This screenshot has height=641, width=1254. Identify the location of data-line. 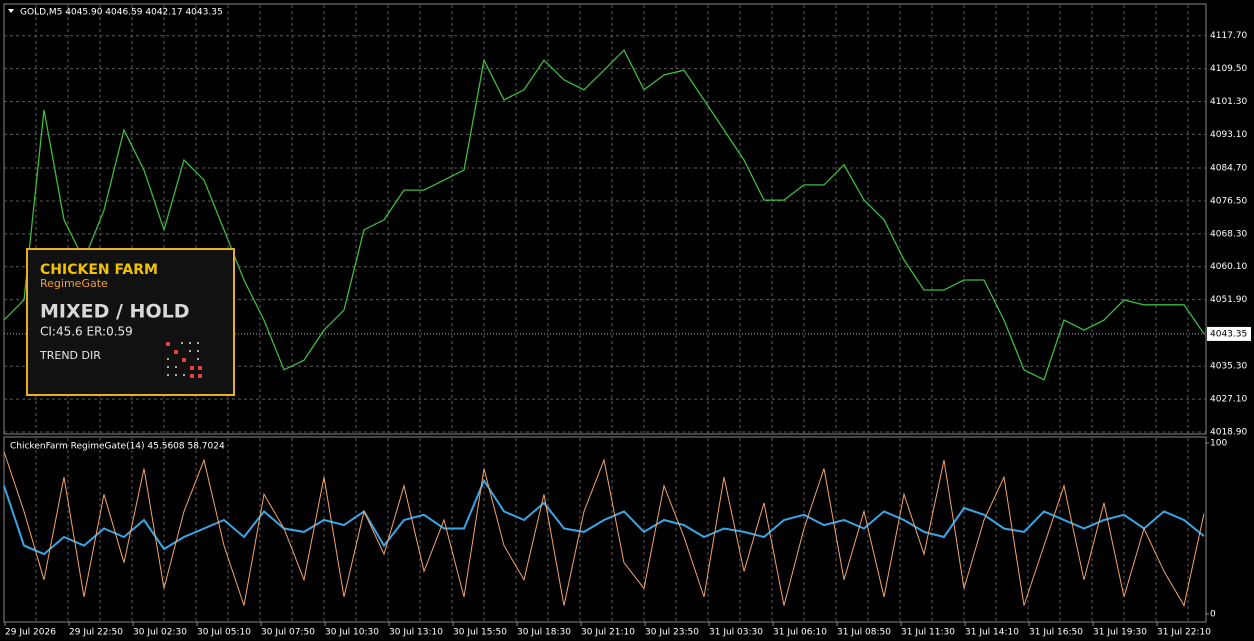
(604, 517).